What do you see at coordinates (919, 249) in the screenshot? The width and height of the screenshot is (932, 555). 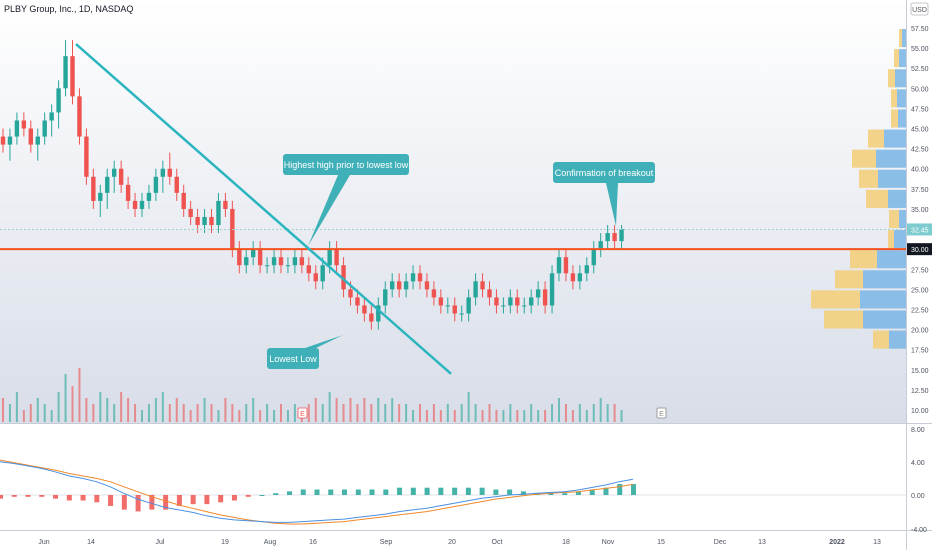 I see `level-price-tag` at bounding box center [919, 249].